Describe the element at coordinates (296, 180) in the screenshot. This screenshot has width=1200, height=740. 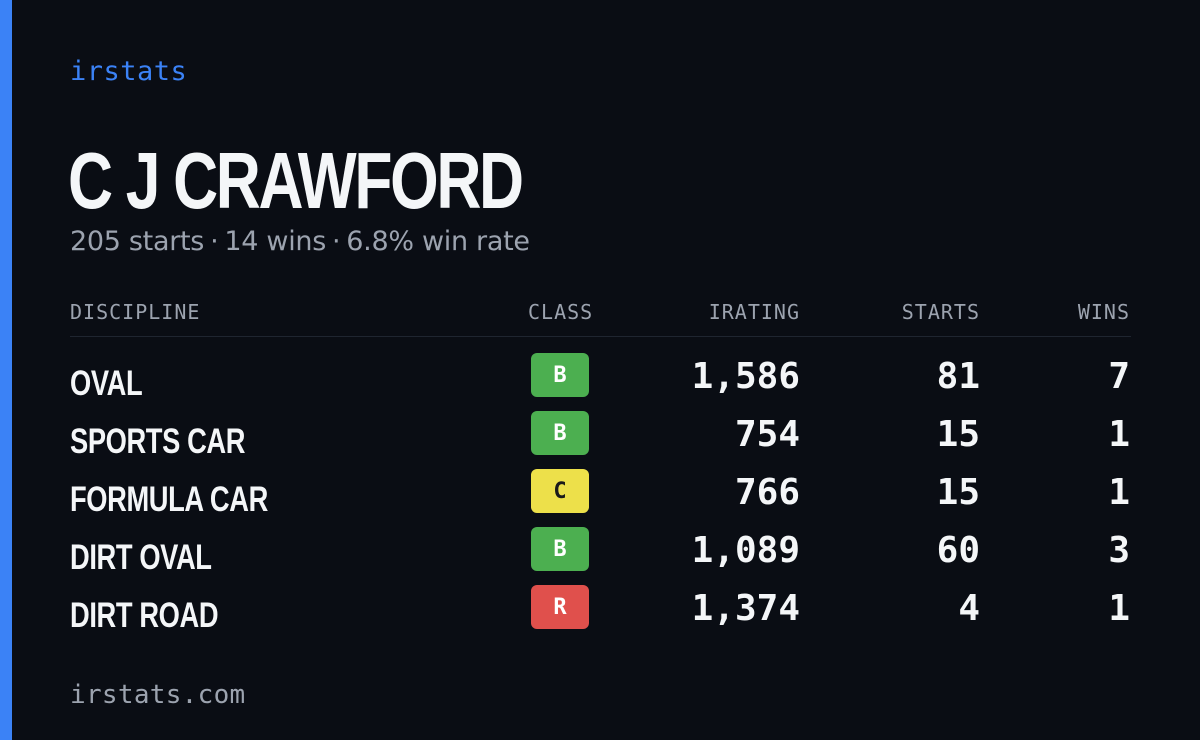
I see `driver-name: C J CRAWFORD` at that location.